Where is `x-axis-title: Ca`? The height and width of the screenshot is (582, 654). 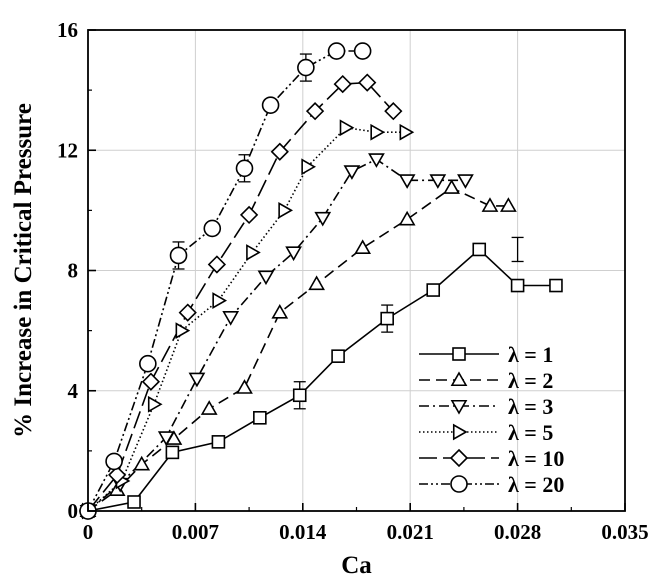
x-axis-title: Ca is located at coordinates (356, 565).